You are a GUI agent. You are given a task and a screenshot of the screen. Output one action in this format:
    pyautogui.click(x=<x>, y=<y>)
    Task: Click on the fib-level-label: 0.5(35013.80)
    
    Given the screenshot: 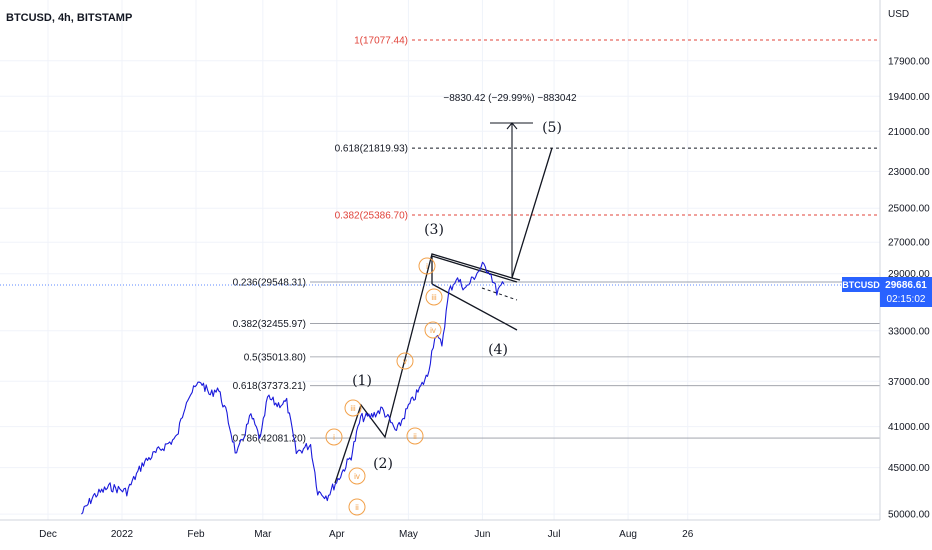 What is the action you would take?
    pyautogui.click(x=275, y=357)
    